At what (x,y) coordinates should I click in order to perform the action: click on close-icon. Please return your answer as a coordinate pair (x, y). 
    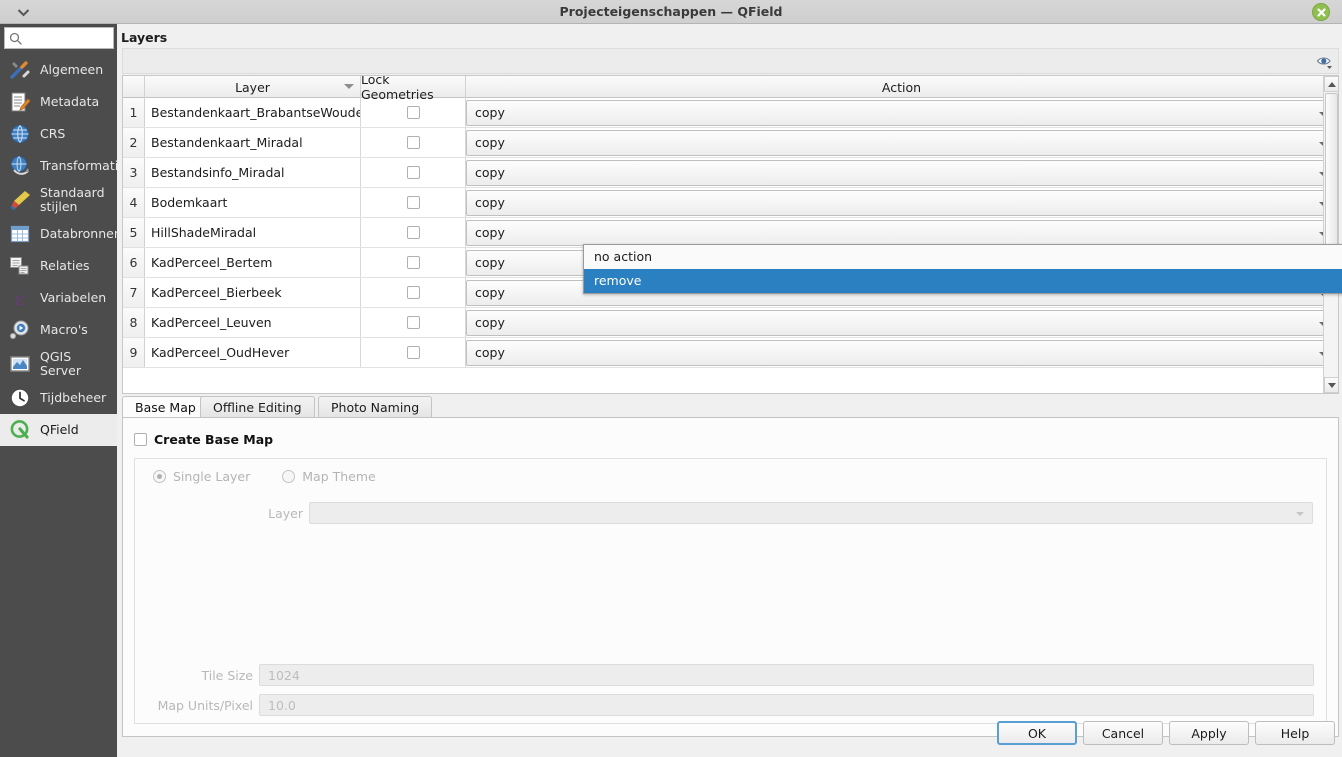
    Looking at the image, I should click on (1321, 12).